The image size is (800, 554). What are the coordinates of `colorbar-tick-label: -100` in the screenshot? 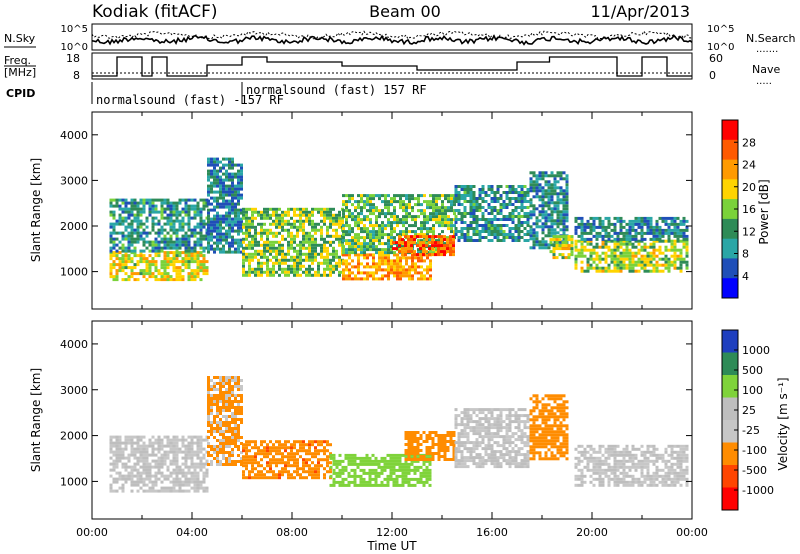 It's located at (754, 450).